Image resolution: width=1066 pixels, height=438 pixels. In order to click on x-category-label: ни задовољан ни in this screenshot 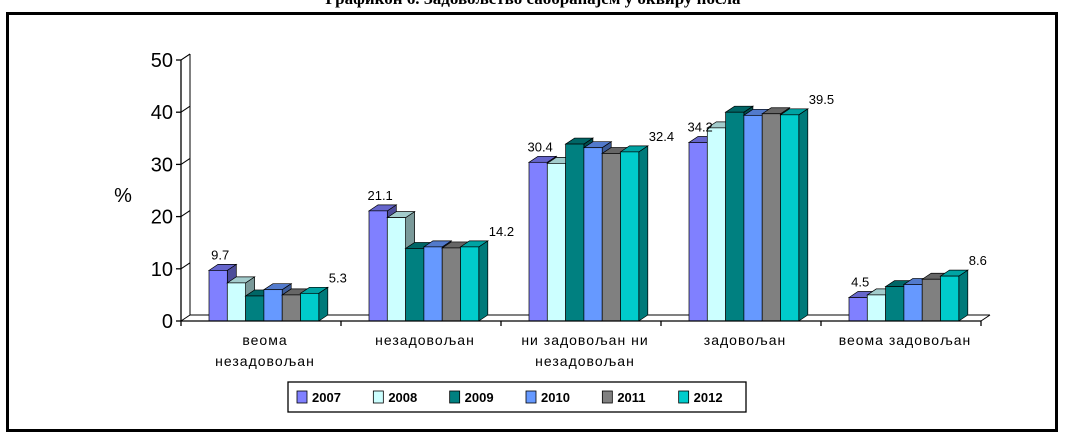, I will do `click(584, 340)`.